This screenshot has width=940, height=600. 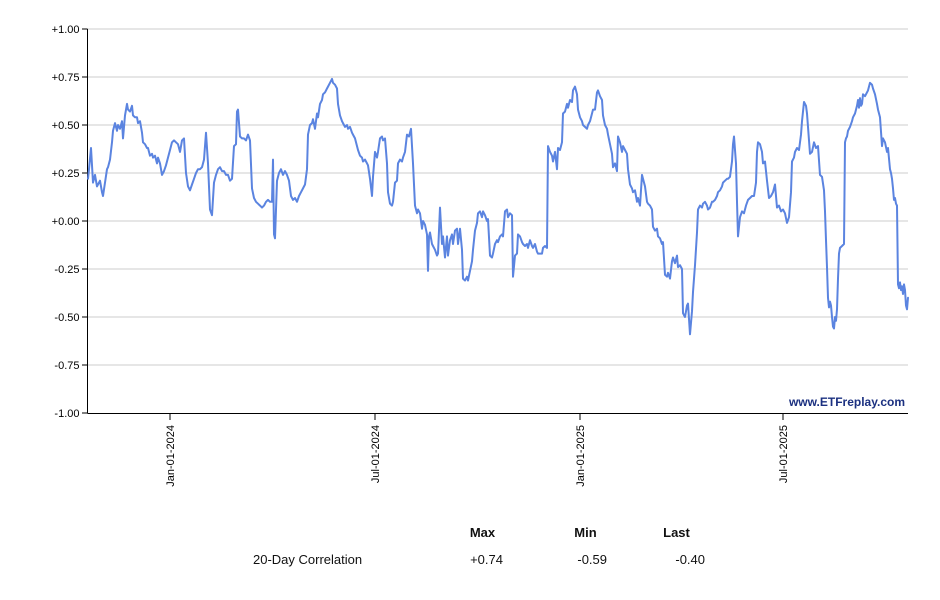 I want to click on x-tick-label: Jul-01-2024, so click(x=376, y=454).